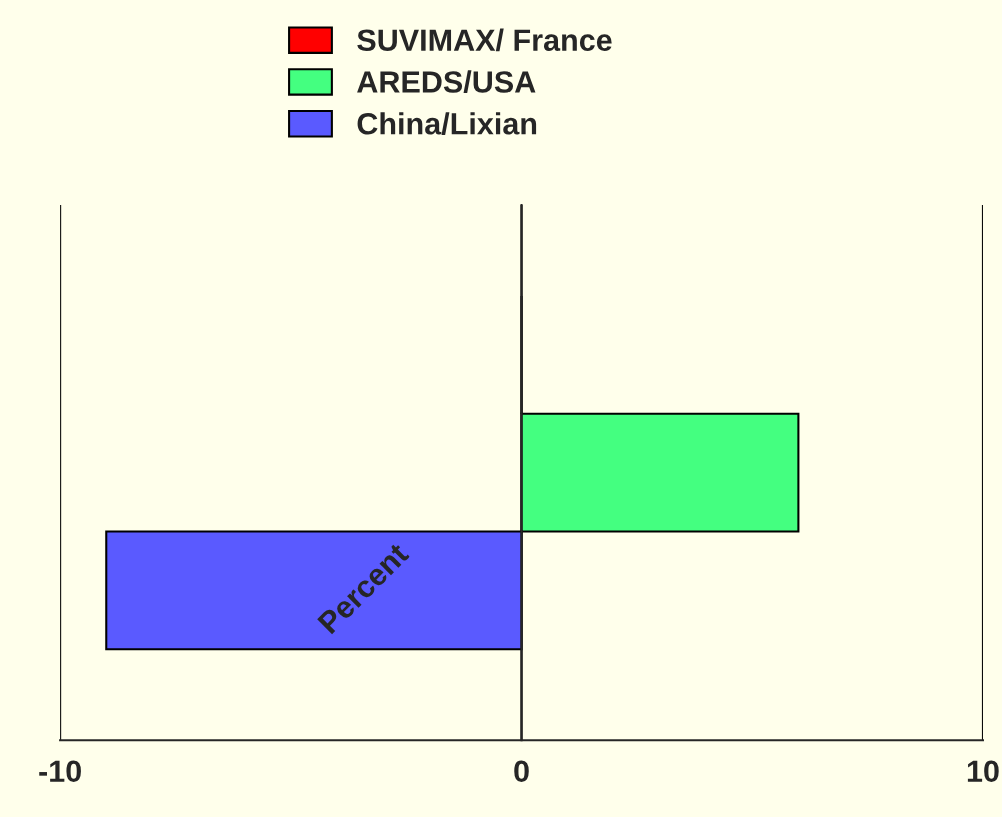 The width and height of the screenshot is (1002, 817). I want to click on x-tick-label: -10, so click(60, 771).